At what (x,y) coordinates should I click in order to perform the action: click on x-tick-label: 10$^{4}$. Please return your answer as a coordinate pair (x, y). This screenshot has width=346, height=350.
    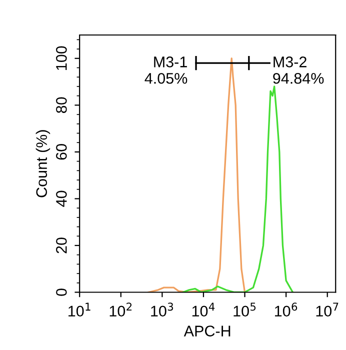
    Looking at the image, I should click on (203, 309).